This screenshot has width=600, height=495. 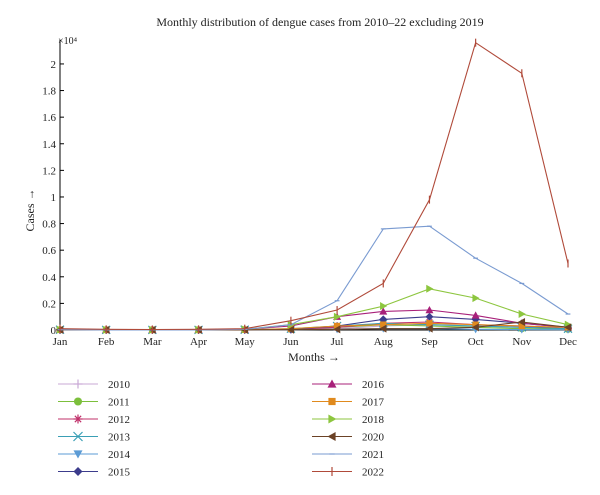 I want to click on legend-item-2016: 2016, so click(x=348, y=385).